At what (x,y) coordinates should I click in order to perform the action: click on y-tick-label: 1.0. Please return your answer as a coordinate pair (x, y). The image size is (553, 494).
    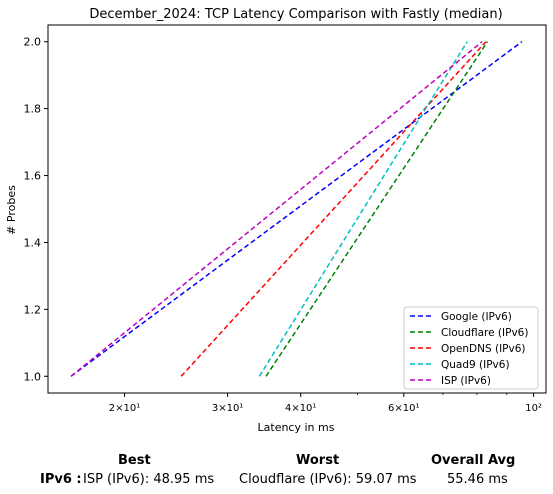
    Looking at the image, I should click on (33, 376).